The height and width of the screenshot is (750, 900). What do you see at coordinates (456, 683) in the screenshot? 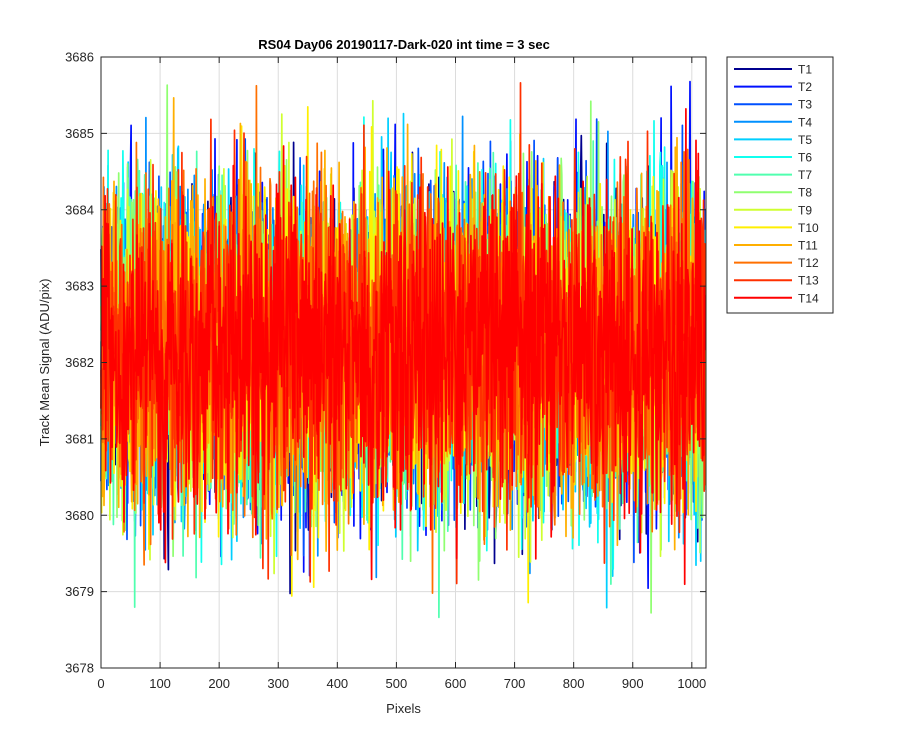
I see `x-tick-label: 600` at bounding box center [456, 683].